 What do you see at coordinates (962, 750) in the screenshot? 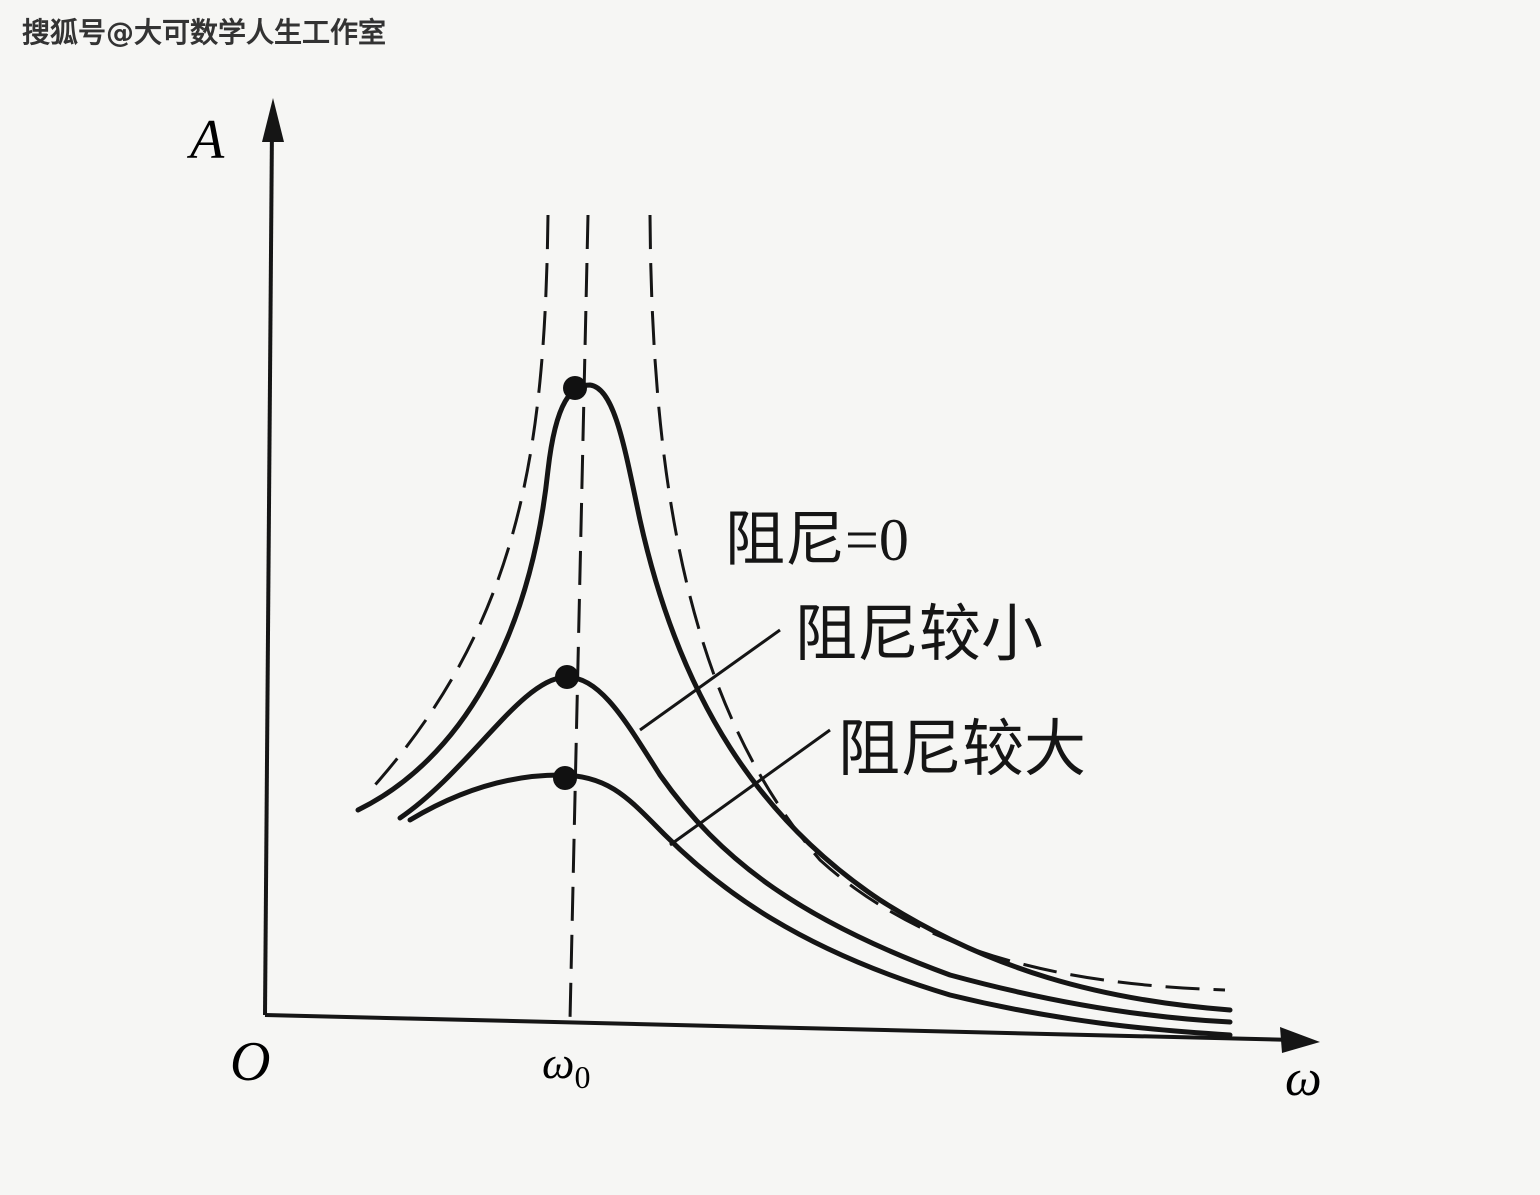
I see `curve-label: 阻尼较大` at bounding box center [962, 750].